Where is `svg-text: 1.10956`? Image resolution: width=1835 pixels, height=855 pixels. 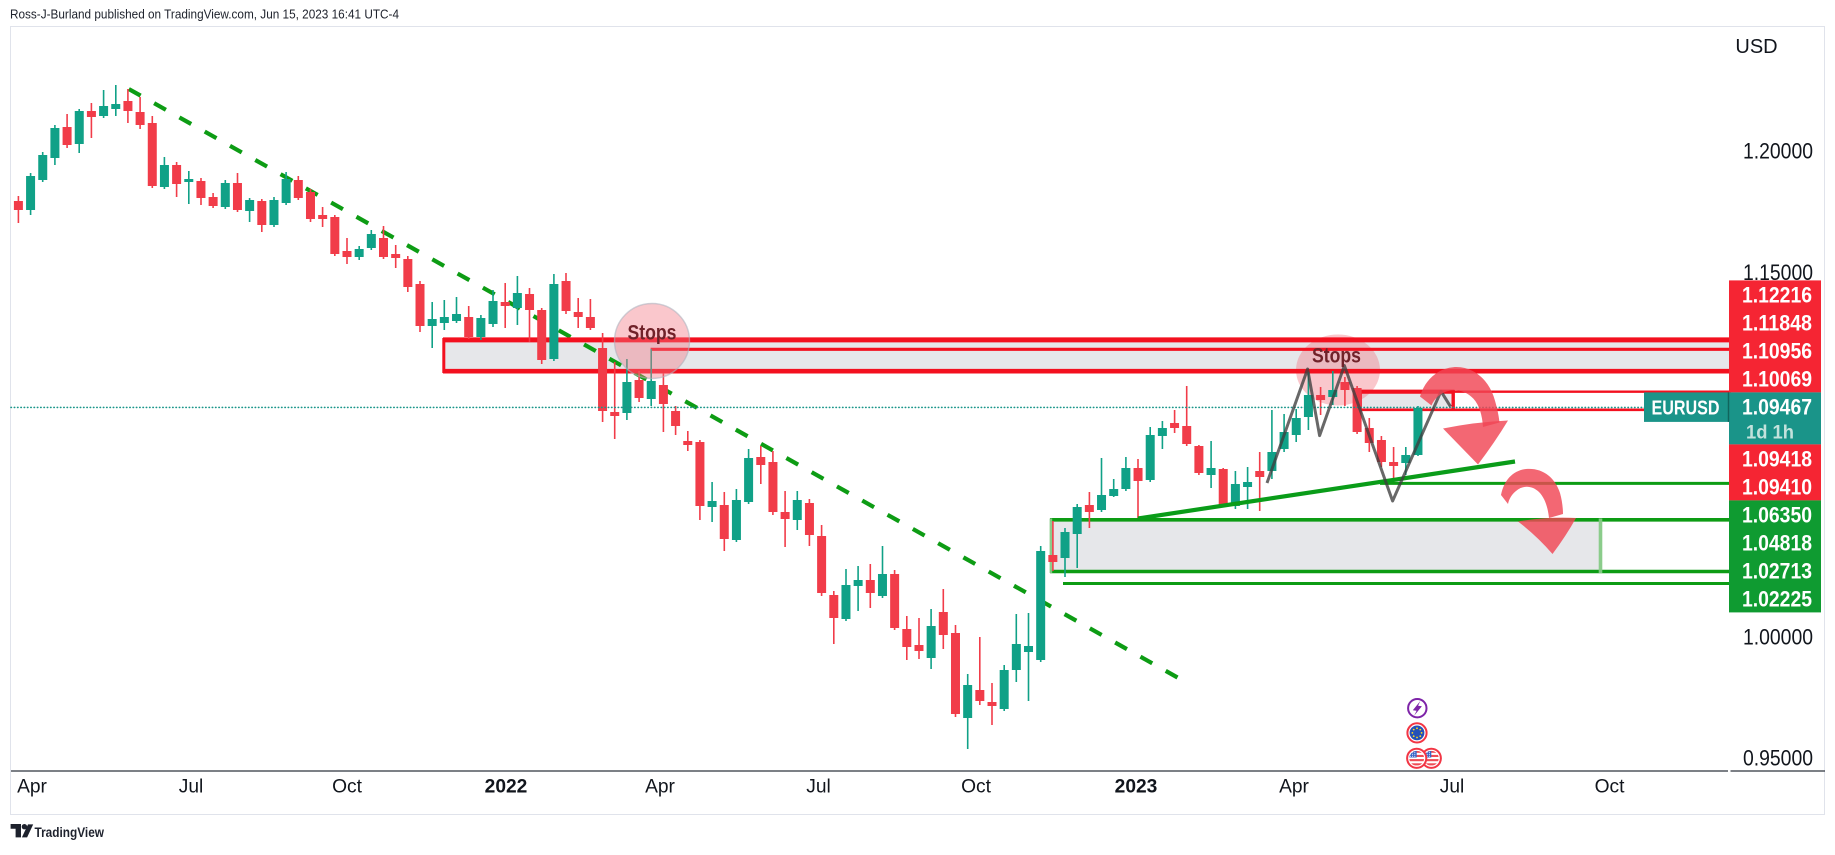
svg-text: 1.10956 is located at coordinates (1777, 350).